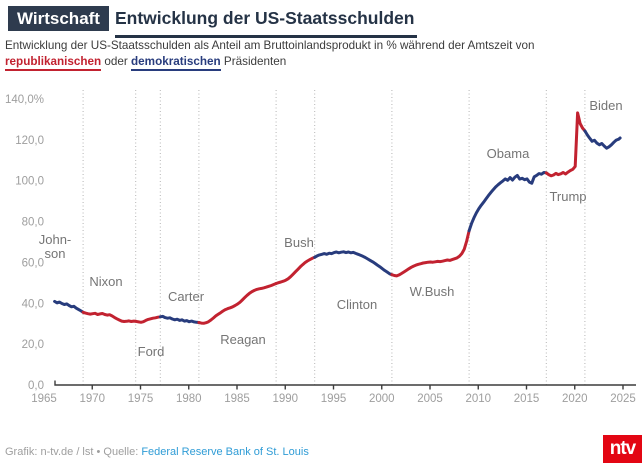 Image resolution: width=642 pixels, height=463 pixels. I want to click on svg-text: 2005, so click(430, 399).